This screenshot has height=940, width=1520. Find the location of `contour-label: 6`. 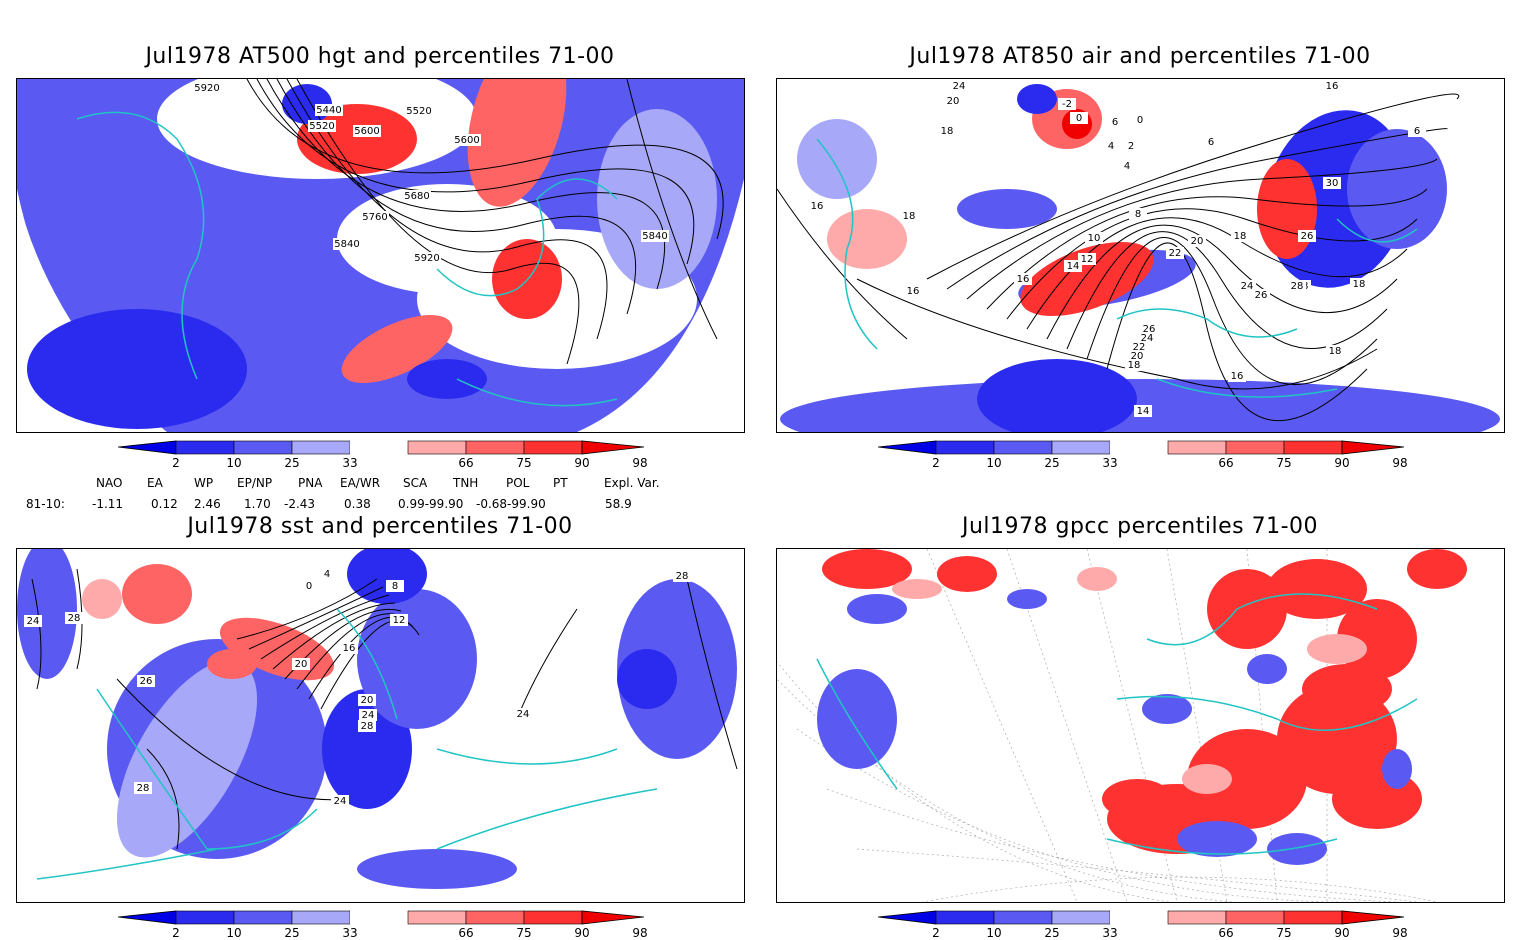

contour-label: 6 is located at coordinates (1115, 122).